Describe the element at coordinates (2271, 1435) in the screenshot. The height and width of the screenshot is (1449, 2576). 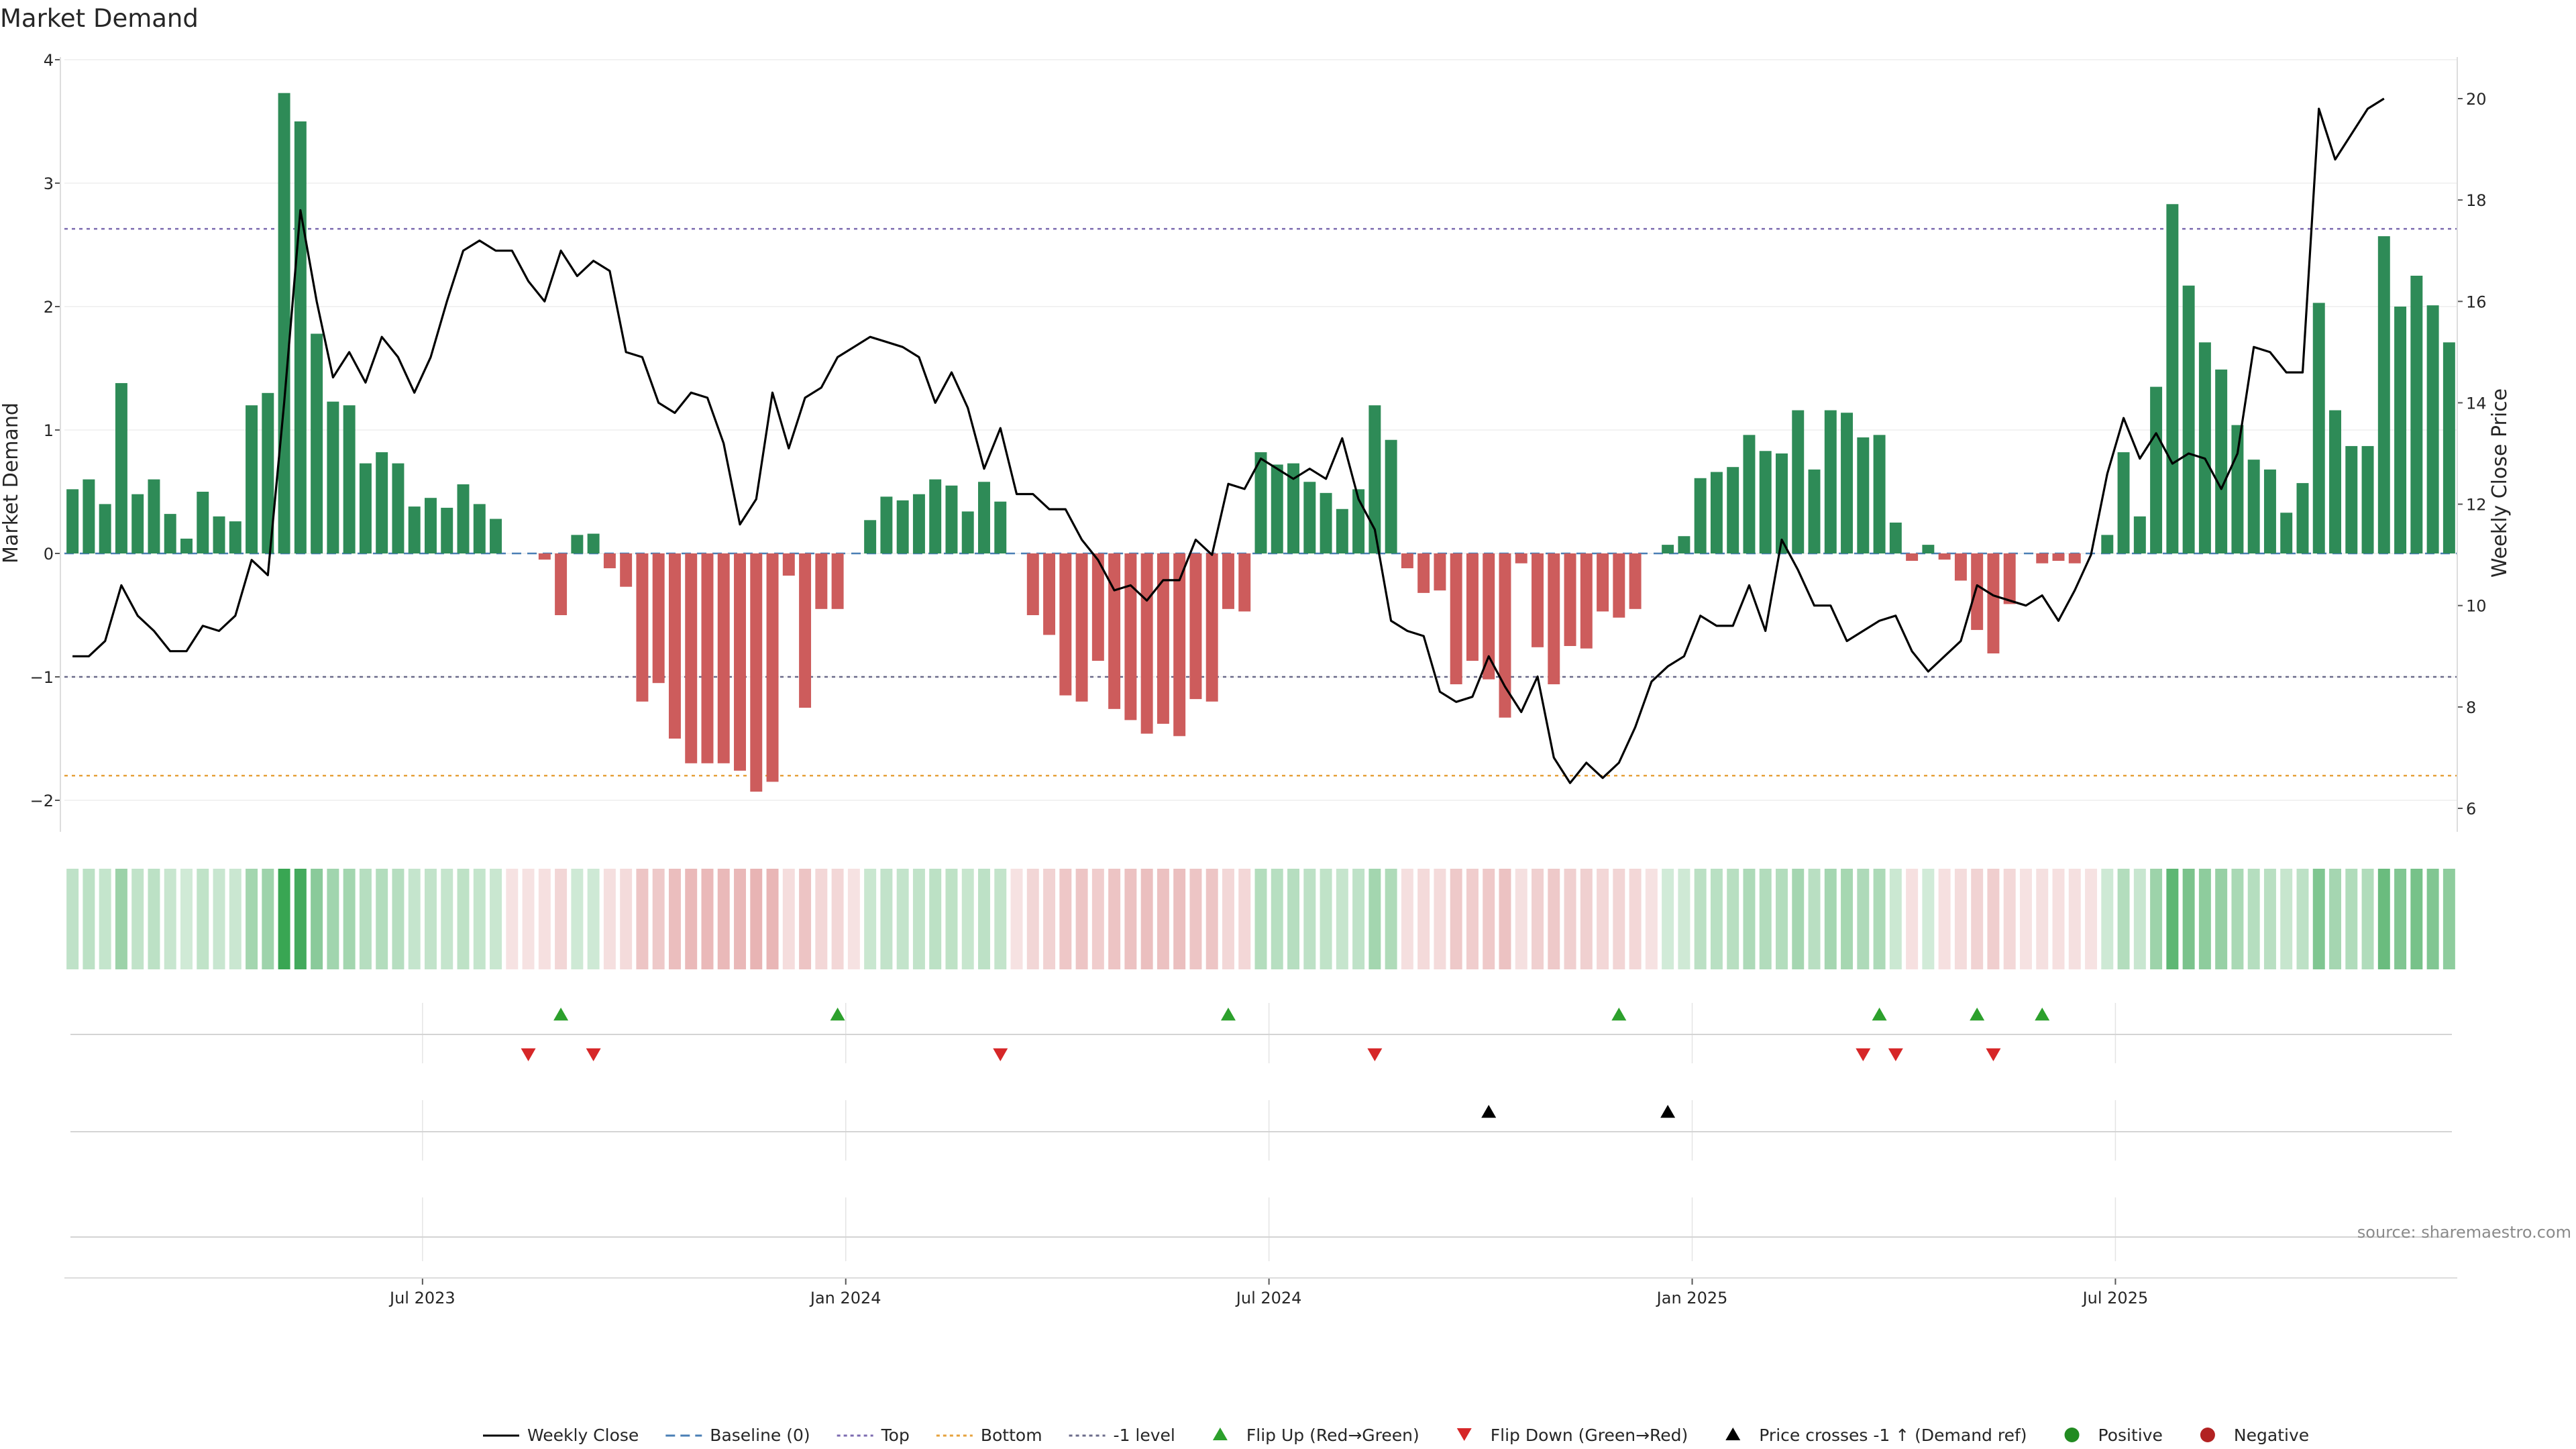
I see `legend-label: Negative` at that location.